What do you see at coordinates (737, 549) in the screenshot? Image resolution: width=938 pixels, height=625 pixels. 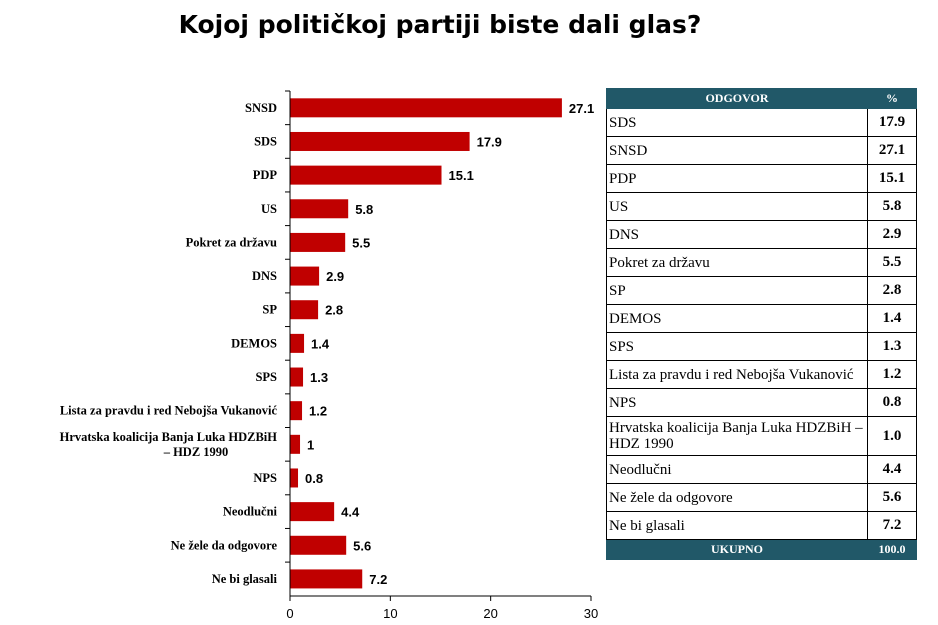 I see `footer-label: UKUPNO` at bounding box center [737, 549].